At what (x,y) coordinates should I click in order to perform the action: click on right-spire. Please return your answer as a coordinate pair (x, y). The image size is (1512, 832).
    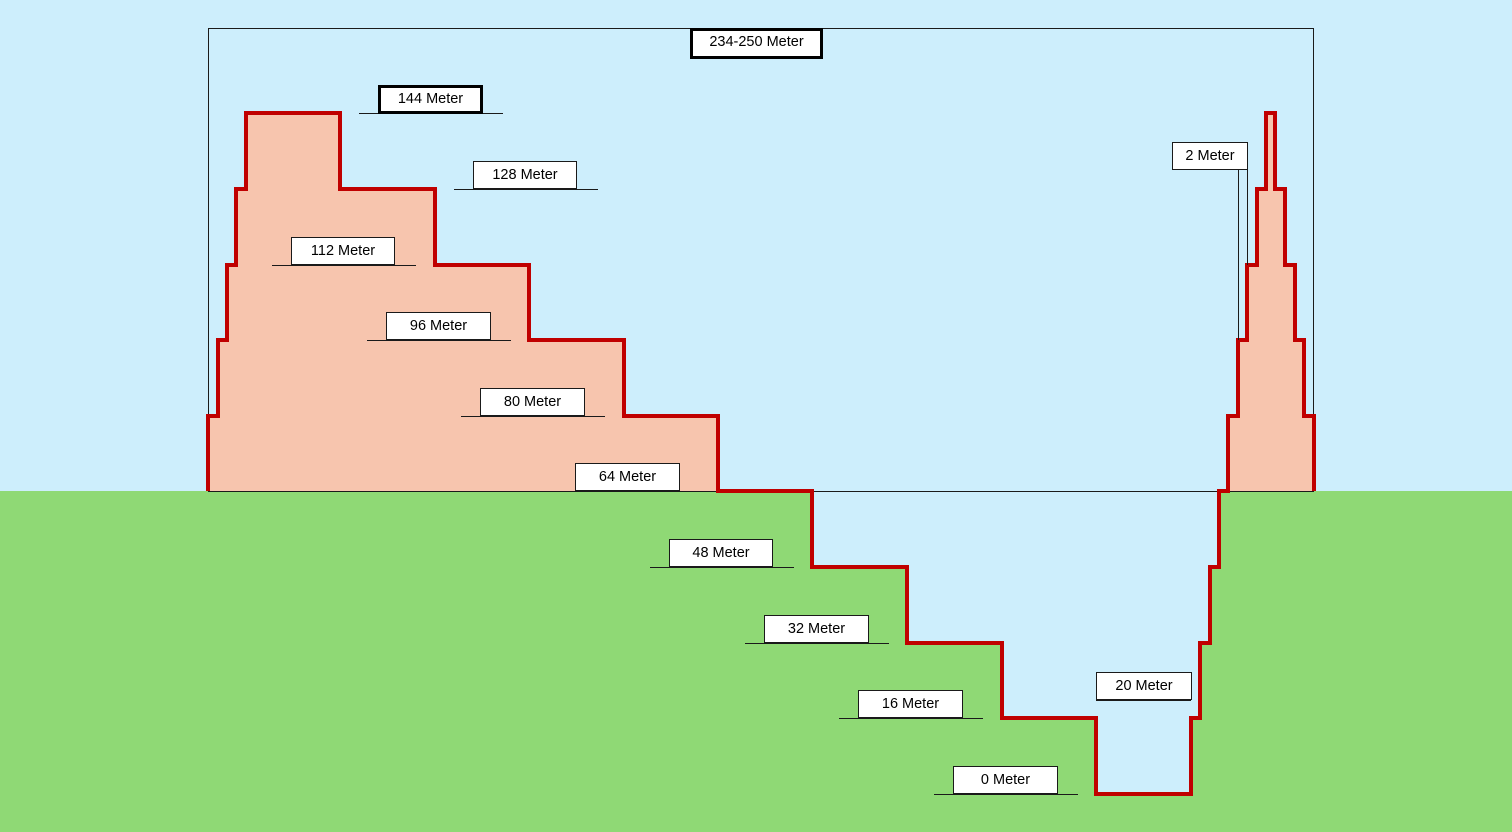
    Looking at the image, I should click on (1271, 302).